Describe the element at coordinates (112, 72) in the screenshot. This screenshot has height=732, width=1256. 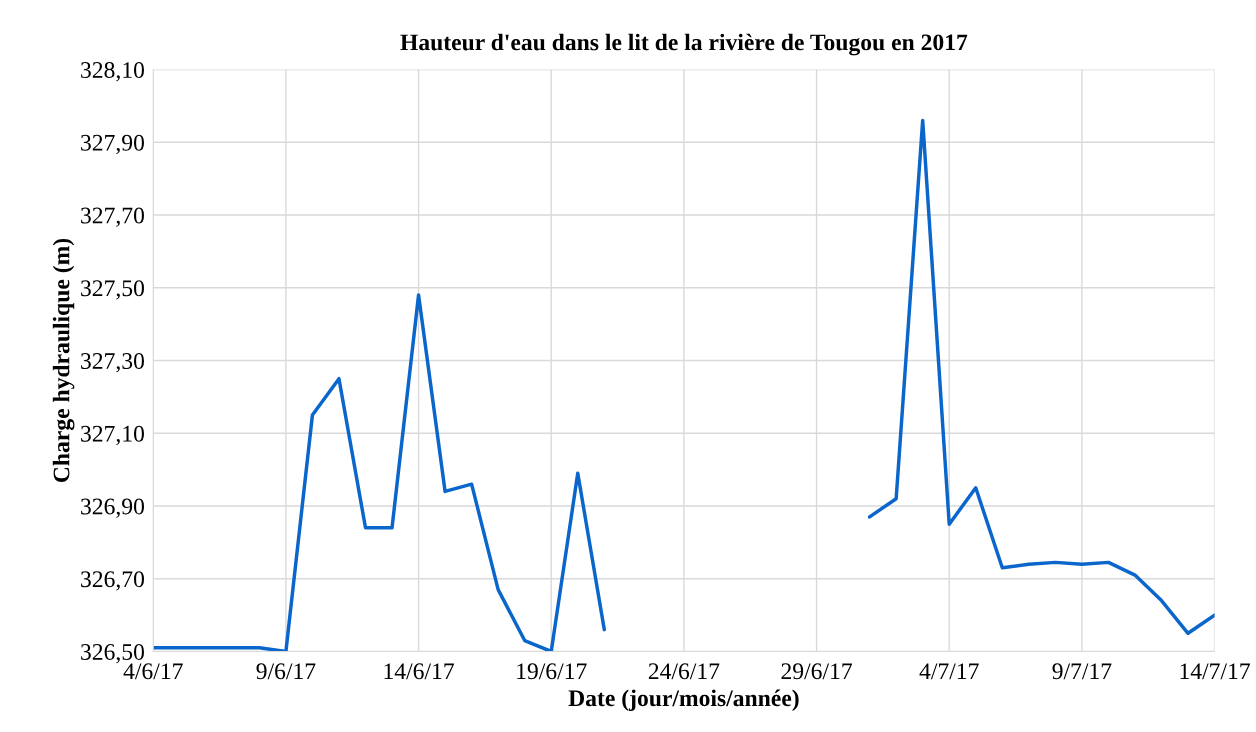
I see `y-tick-label: 328,10` at that location.